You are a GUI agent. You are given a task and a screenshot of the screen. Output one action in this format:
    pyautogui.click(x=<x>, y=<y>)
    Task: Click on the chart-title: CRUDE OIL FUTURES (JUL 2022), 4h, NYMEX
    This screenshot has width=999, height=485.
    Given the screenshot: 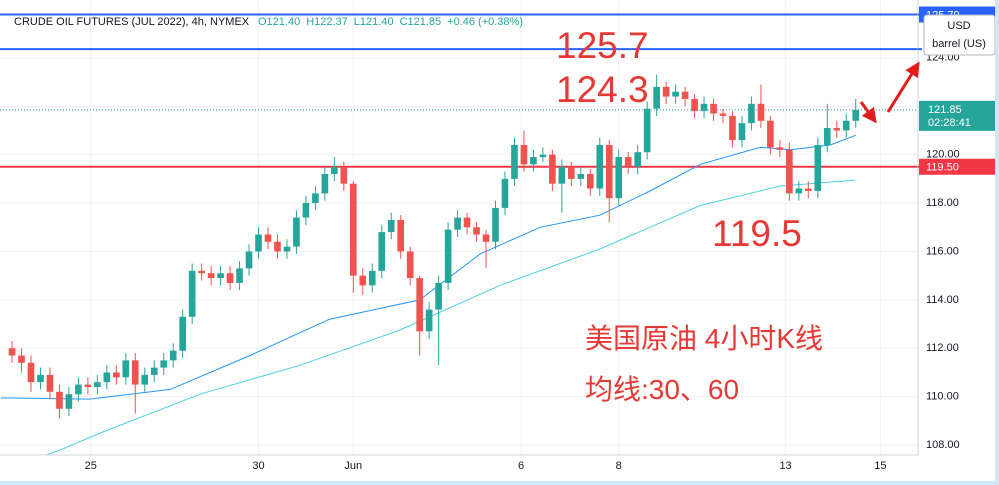 What is the action you would take?
    pyautogui.click(x=132, y=22)
    